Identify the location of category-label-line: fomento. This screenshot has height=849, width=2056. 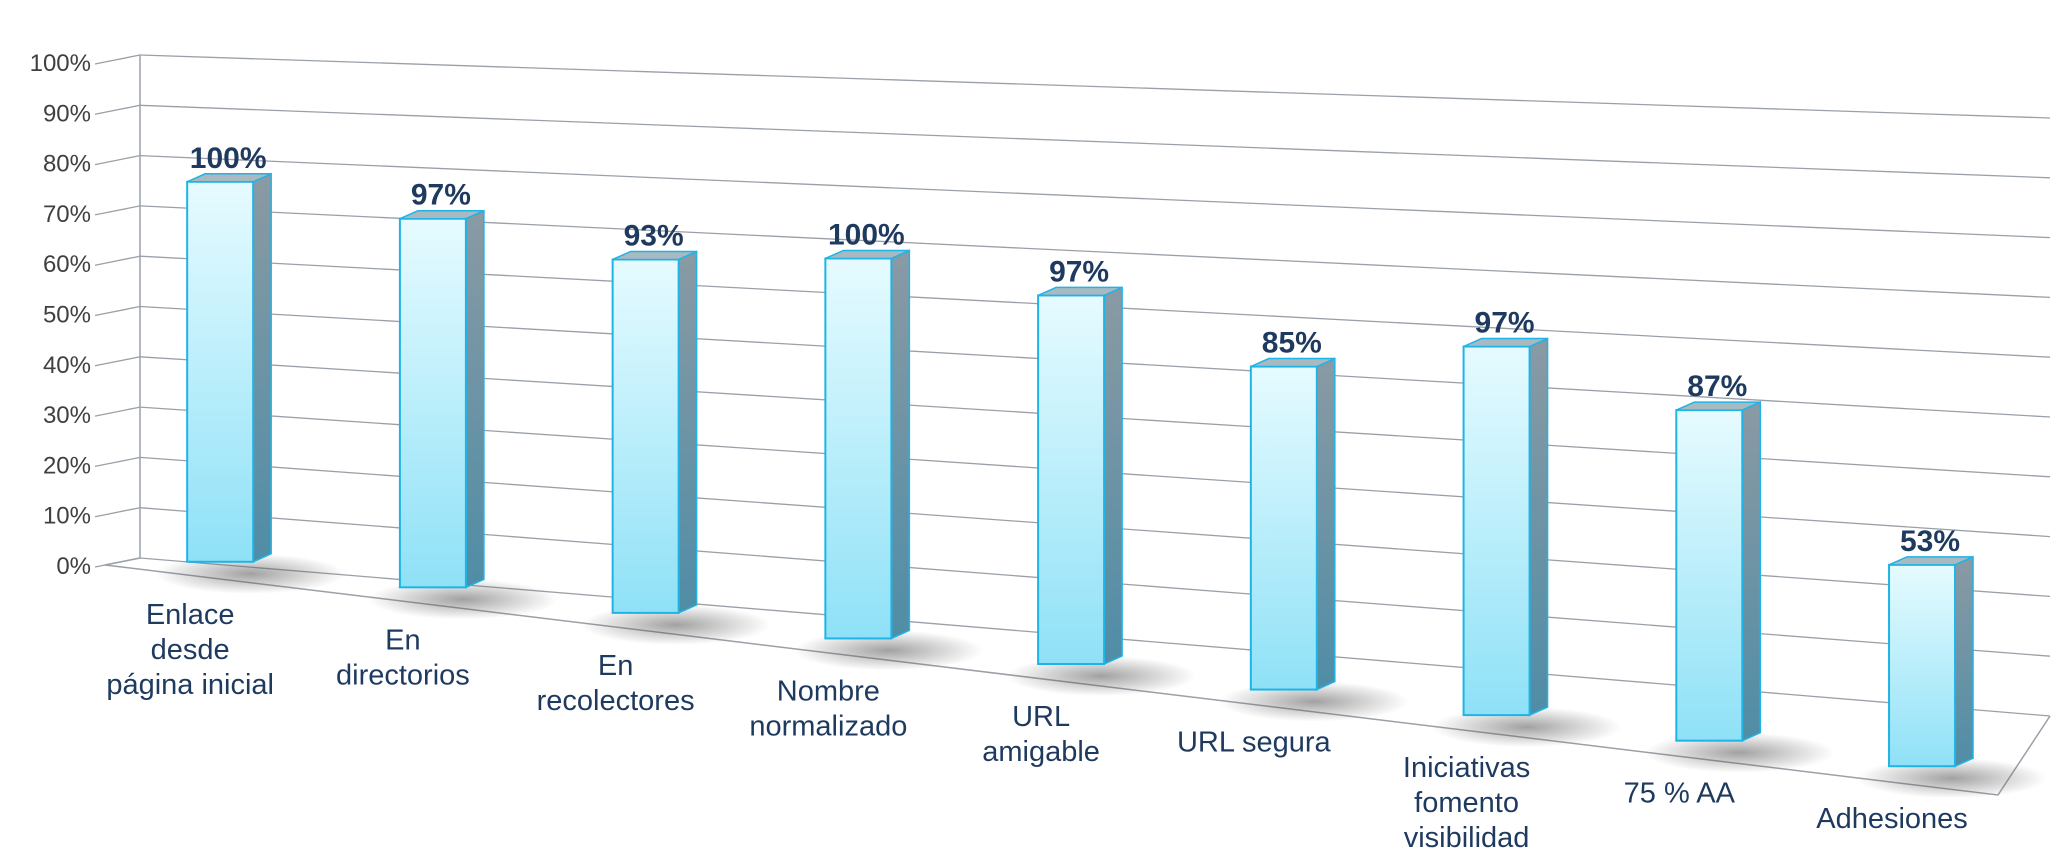
(1466, 803).